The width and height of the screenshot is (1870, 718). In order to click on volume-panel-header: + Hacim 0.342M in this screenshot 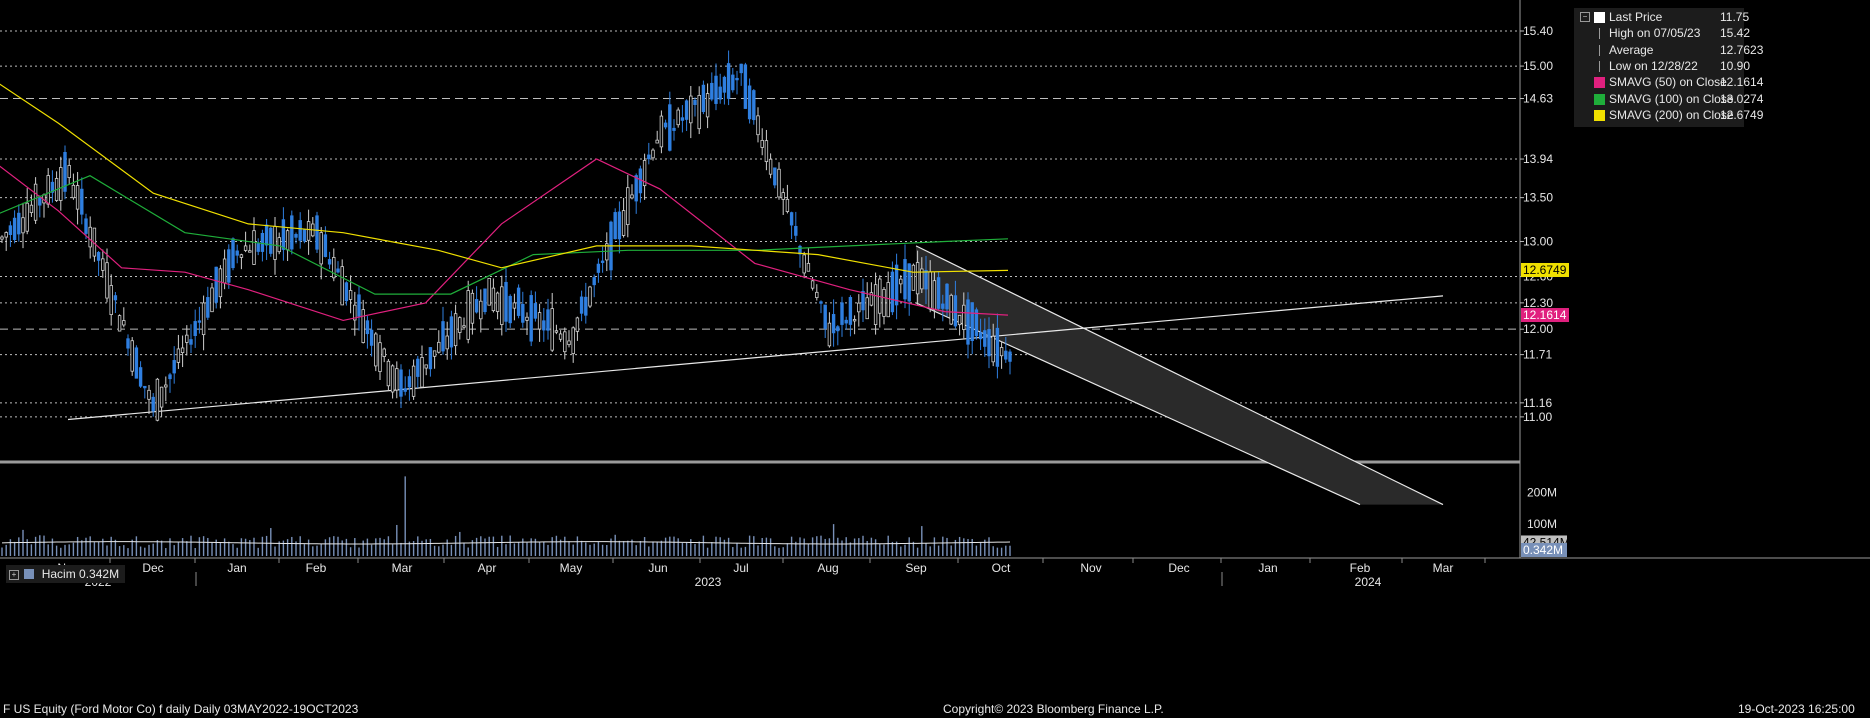, I will do `click(66, 574)`.